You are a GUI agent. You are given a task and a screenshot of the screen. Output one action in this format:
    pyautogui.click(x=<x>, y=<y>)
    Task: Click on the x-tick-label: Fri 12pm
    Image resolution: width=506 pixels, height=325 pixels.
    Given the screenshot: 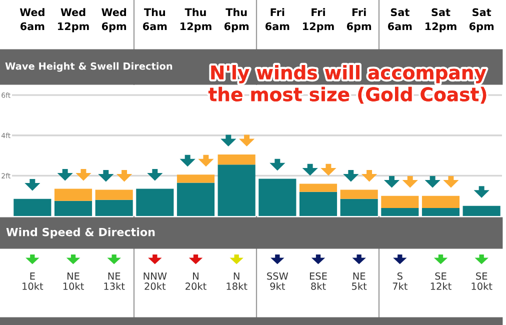 What is the action you would take?
    pyautogui.click(x=318, y=20)
    